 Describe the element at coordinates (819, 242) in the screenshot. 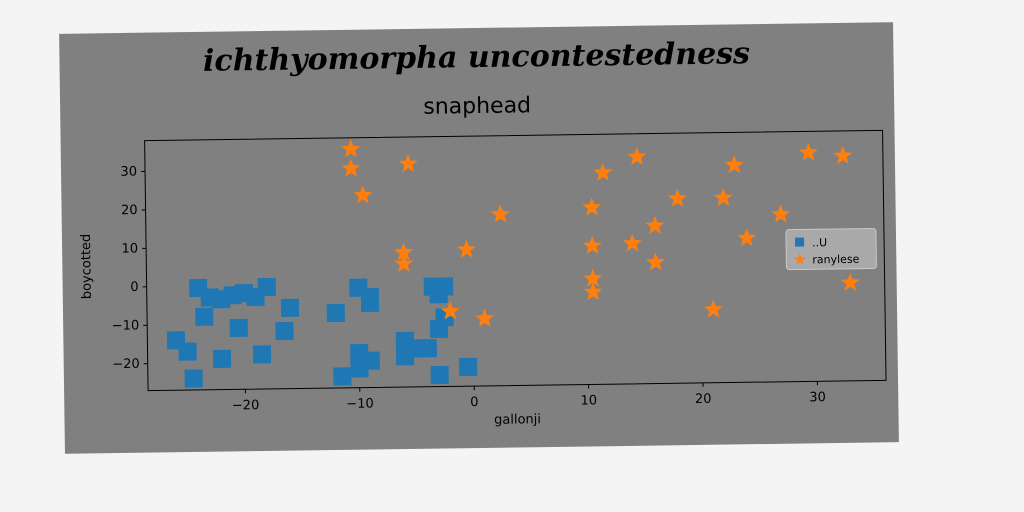

I see `legend-label-series-1: ..U` at that location.